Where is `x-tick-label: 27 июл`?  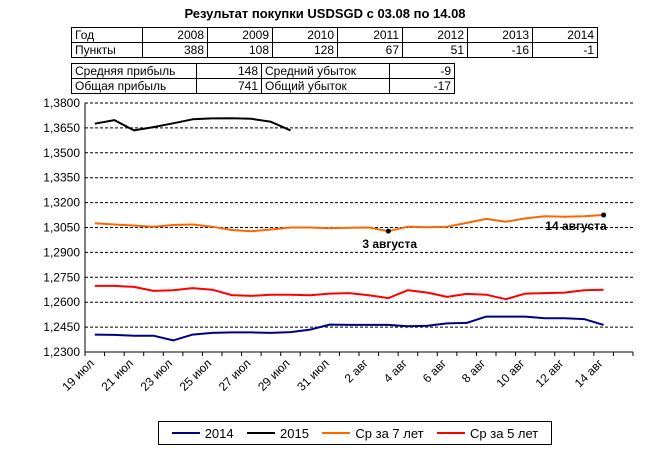
x-tick-label: 27 июл is located at coordinates (235, 375).